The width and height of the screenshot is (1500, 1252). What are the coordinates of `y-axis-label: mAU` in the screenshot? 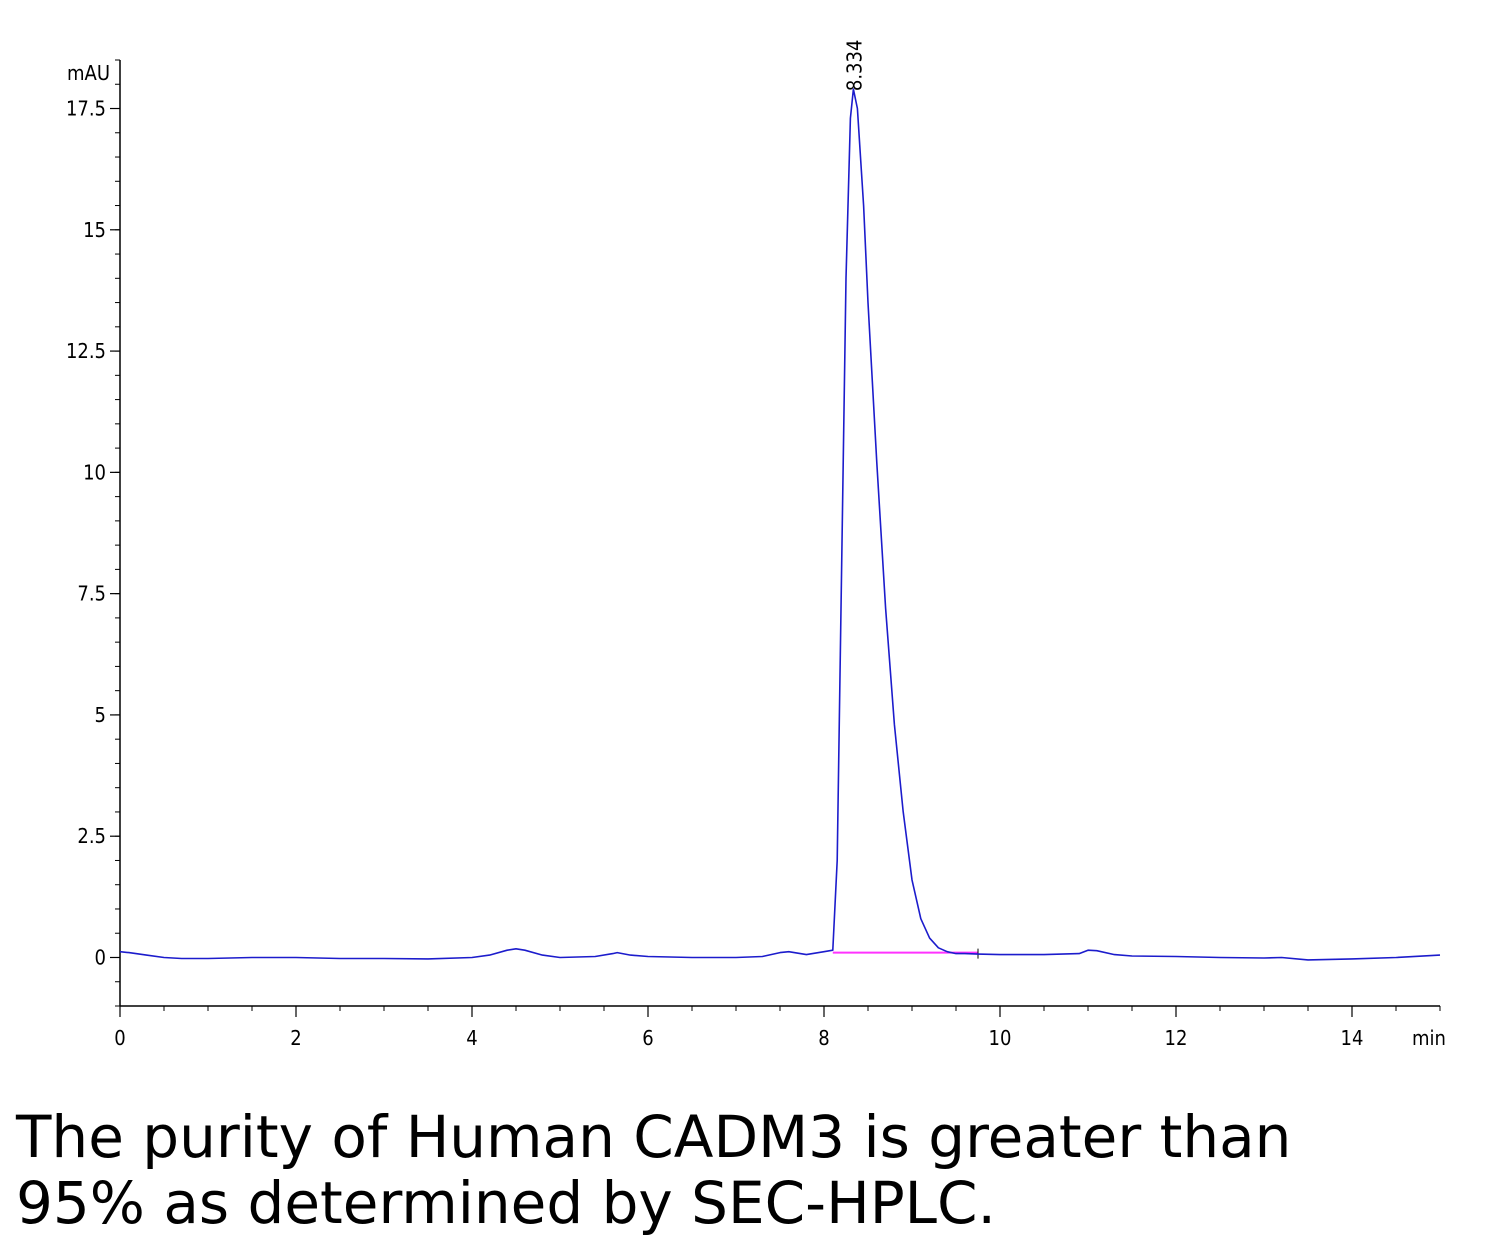 It's located at (88, 73).